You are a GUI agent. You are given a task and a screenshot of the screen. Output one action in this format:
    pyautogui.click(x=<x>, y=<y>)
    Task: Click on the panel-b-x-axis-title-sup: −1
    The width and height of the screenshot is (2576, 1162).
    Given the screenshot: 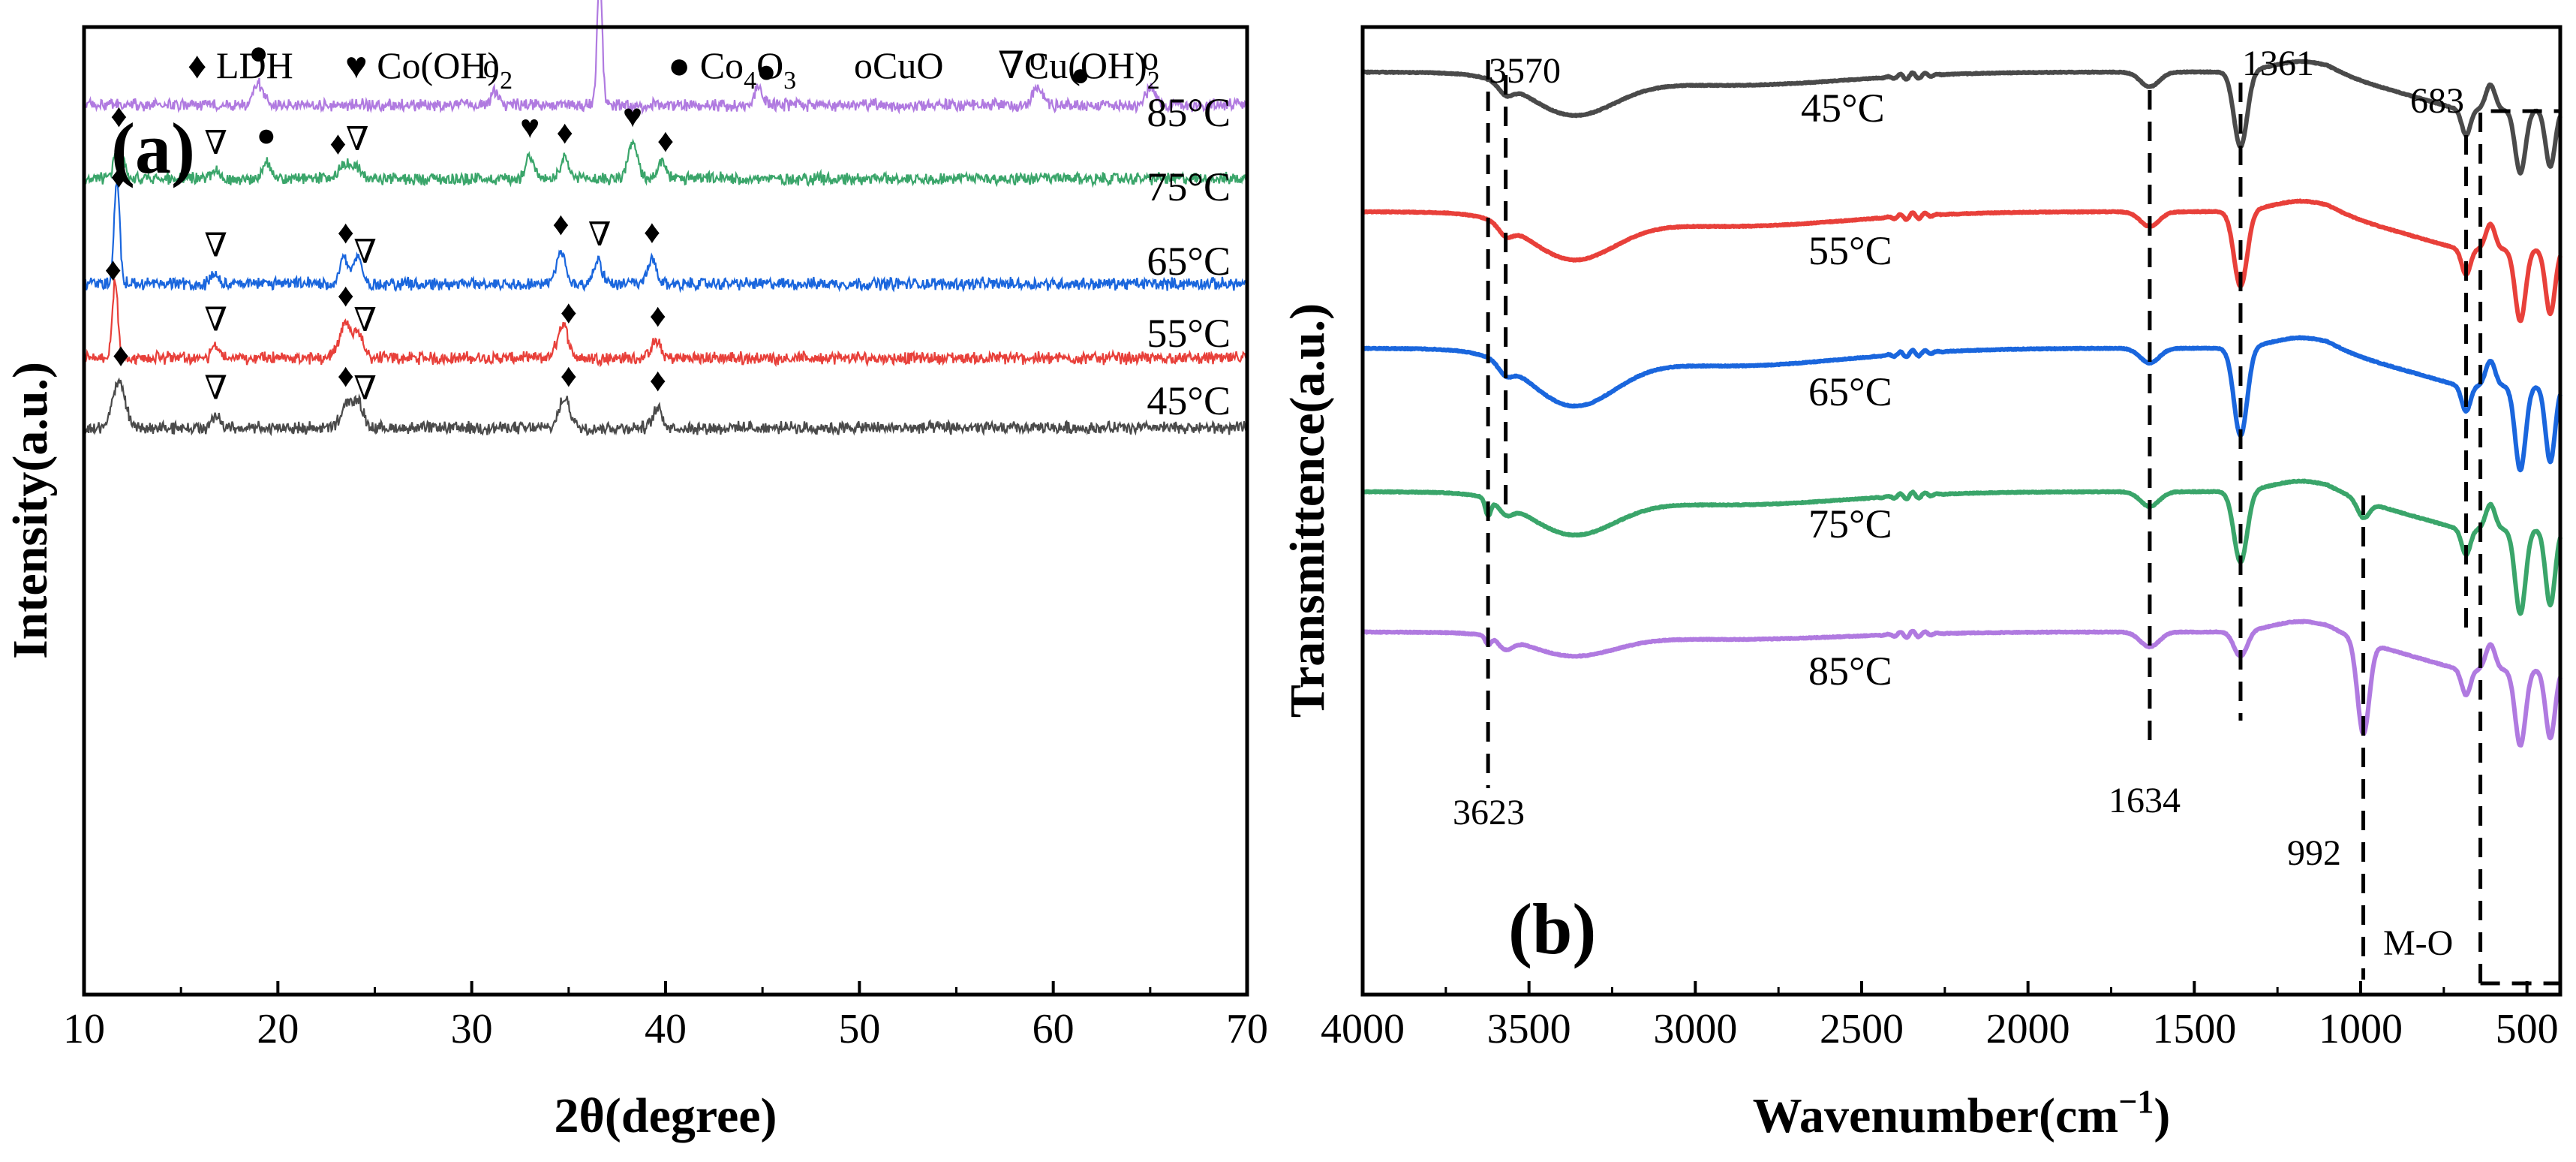 What is the action you would take?
    pyautogui.click(x=2136, y=1101)
    